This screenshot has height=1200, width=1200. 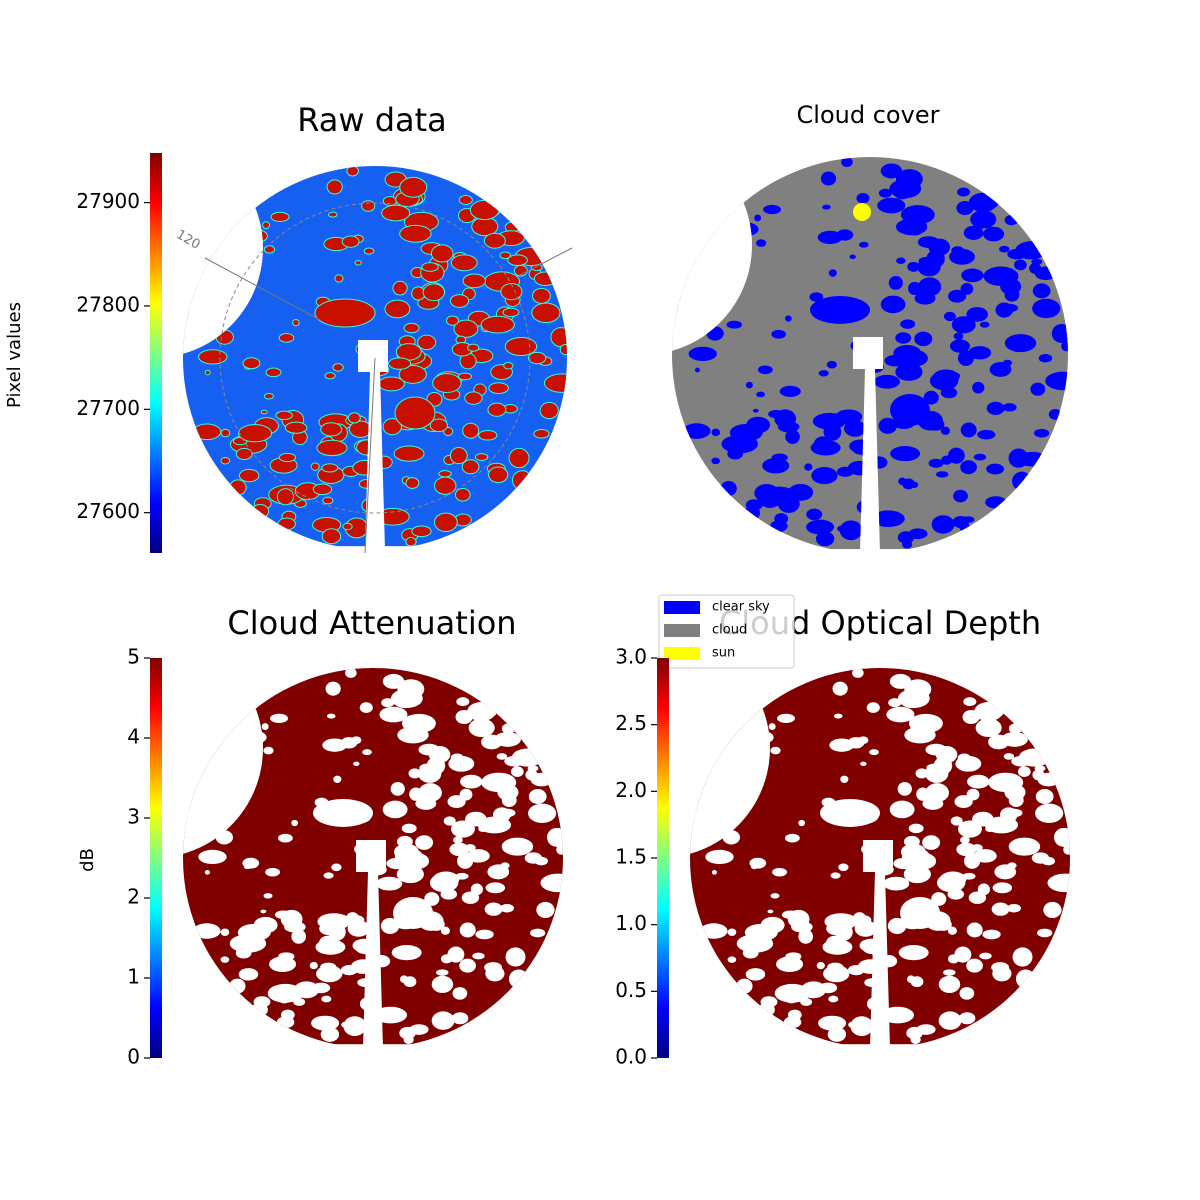 What do you see at coordinates (156, 353) in the screenshot?
I see `colorbar` at bounding box center [156, 353].